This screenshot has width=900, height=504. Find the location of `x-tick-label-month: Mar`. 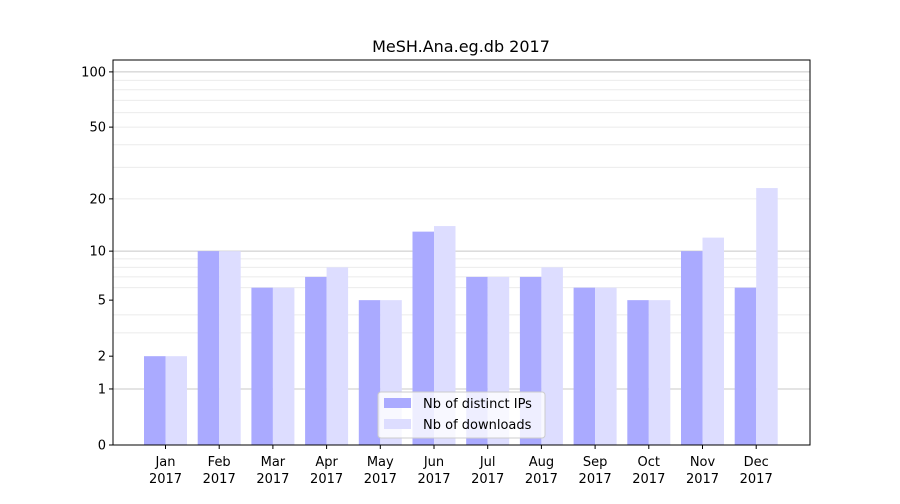

x-tick-label-month: Mar is located at coordinates (273, 462).